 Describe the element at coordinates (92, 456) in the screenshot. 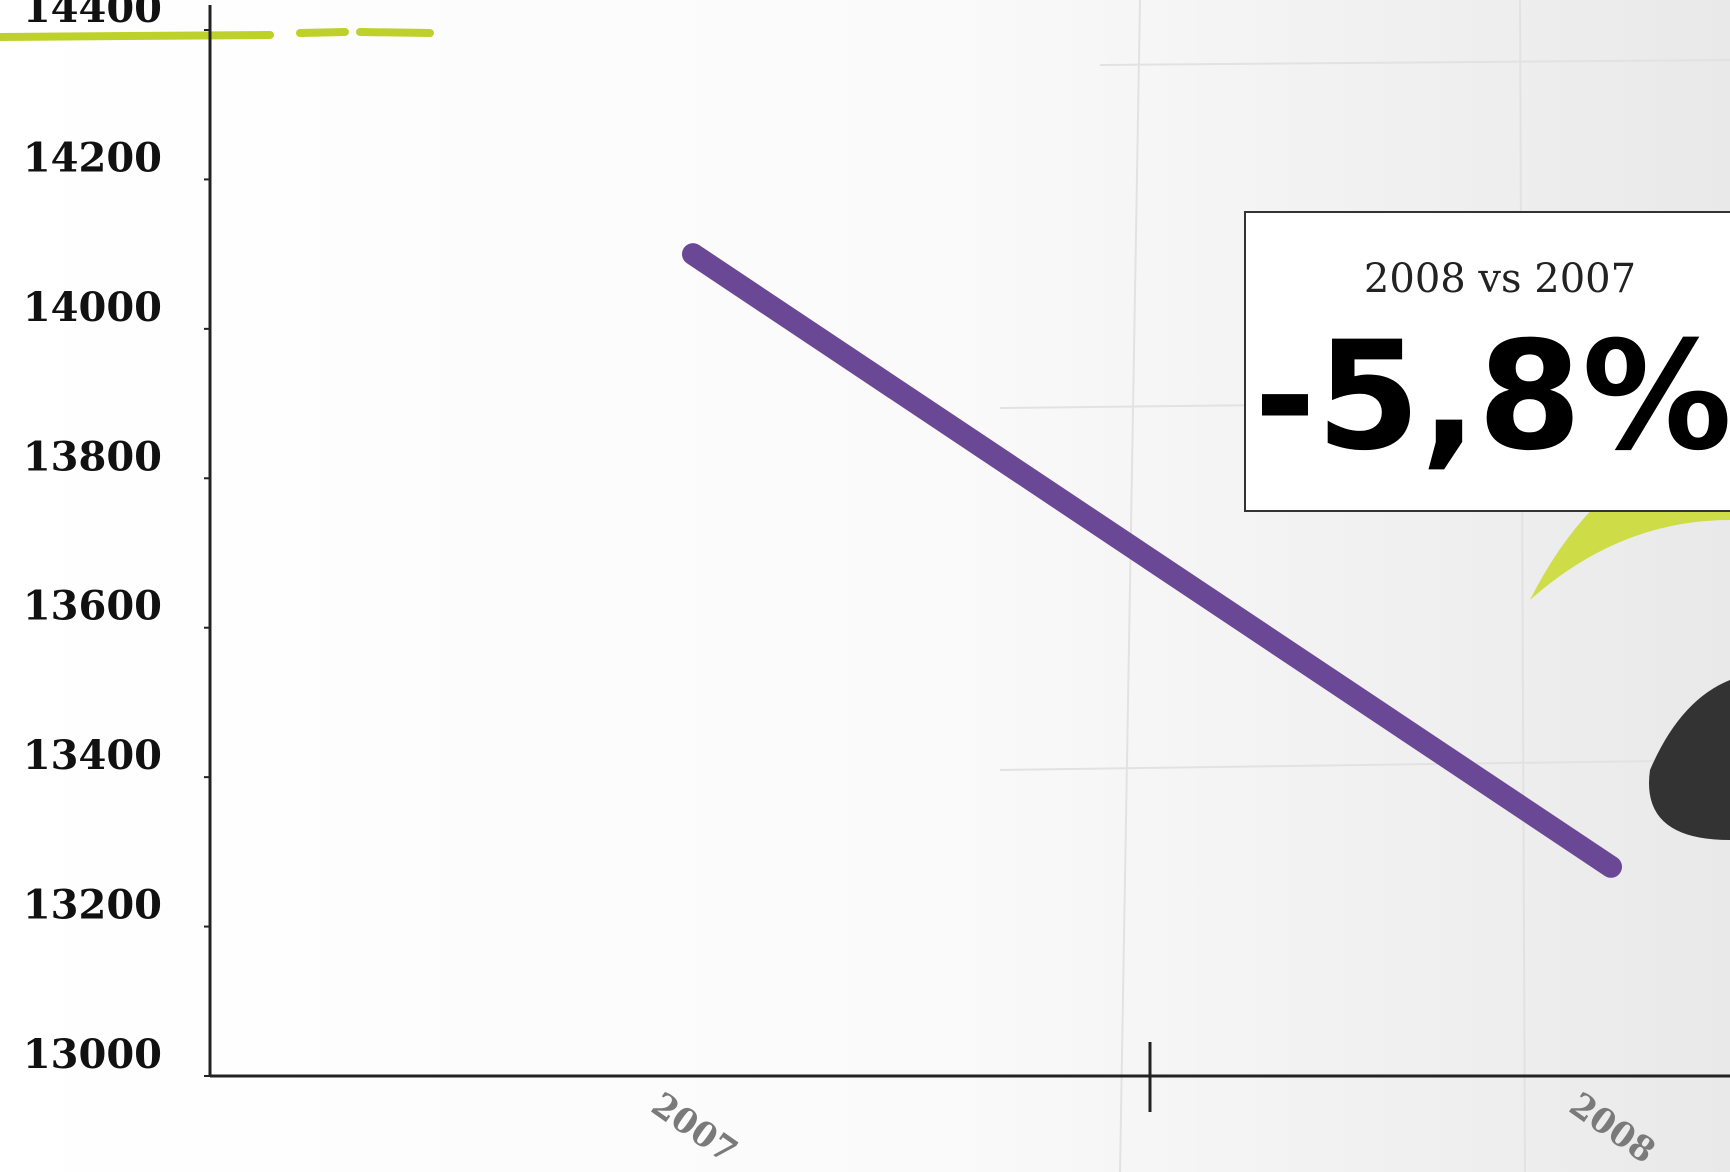

I see `y-tick-label: 13800` at that location.